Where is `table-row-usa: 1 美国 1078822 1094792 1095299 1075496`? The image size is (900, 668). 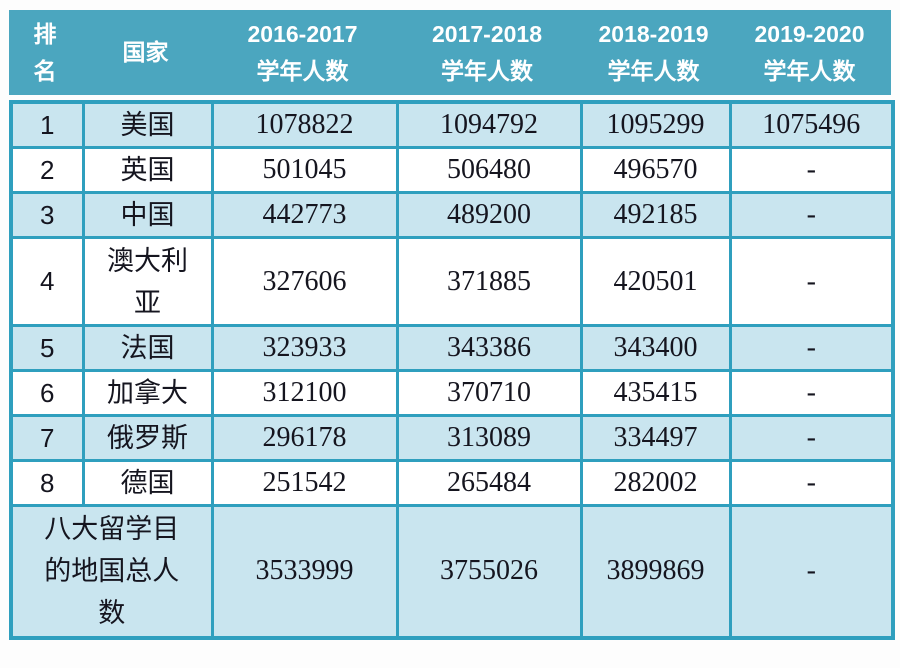 table-row-usa: 1 美国 1078822 1094792 1095299 1075496 is located at coordinates (452, 124).